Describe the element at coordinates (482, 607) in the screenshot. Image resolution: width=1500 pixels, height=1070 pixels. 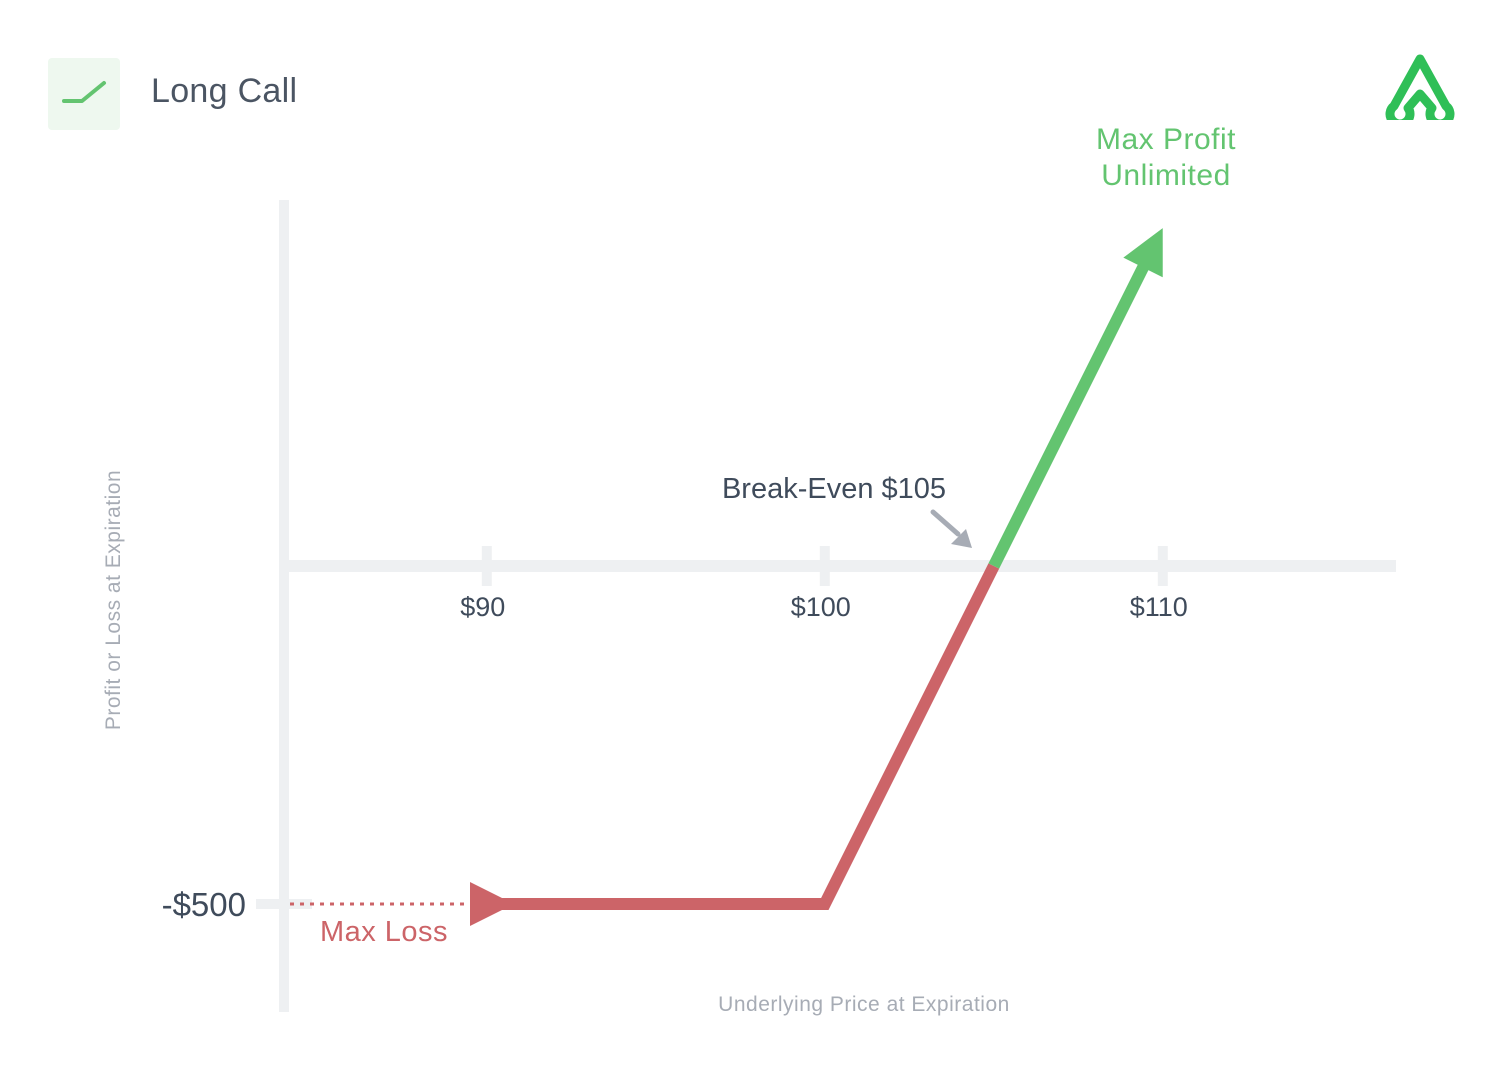
I see `x-tick-label: $90` at that location.